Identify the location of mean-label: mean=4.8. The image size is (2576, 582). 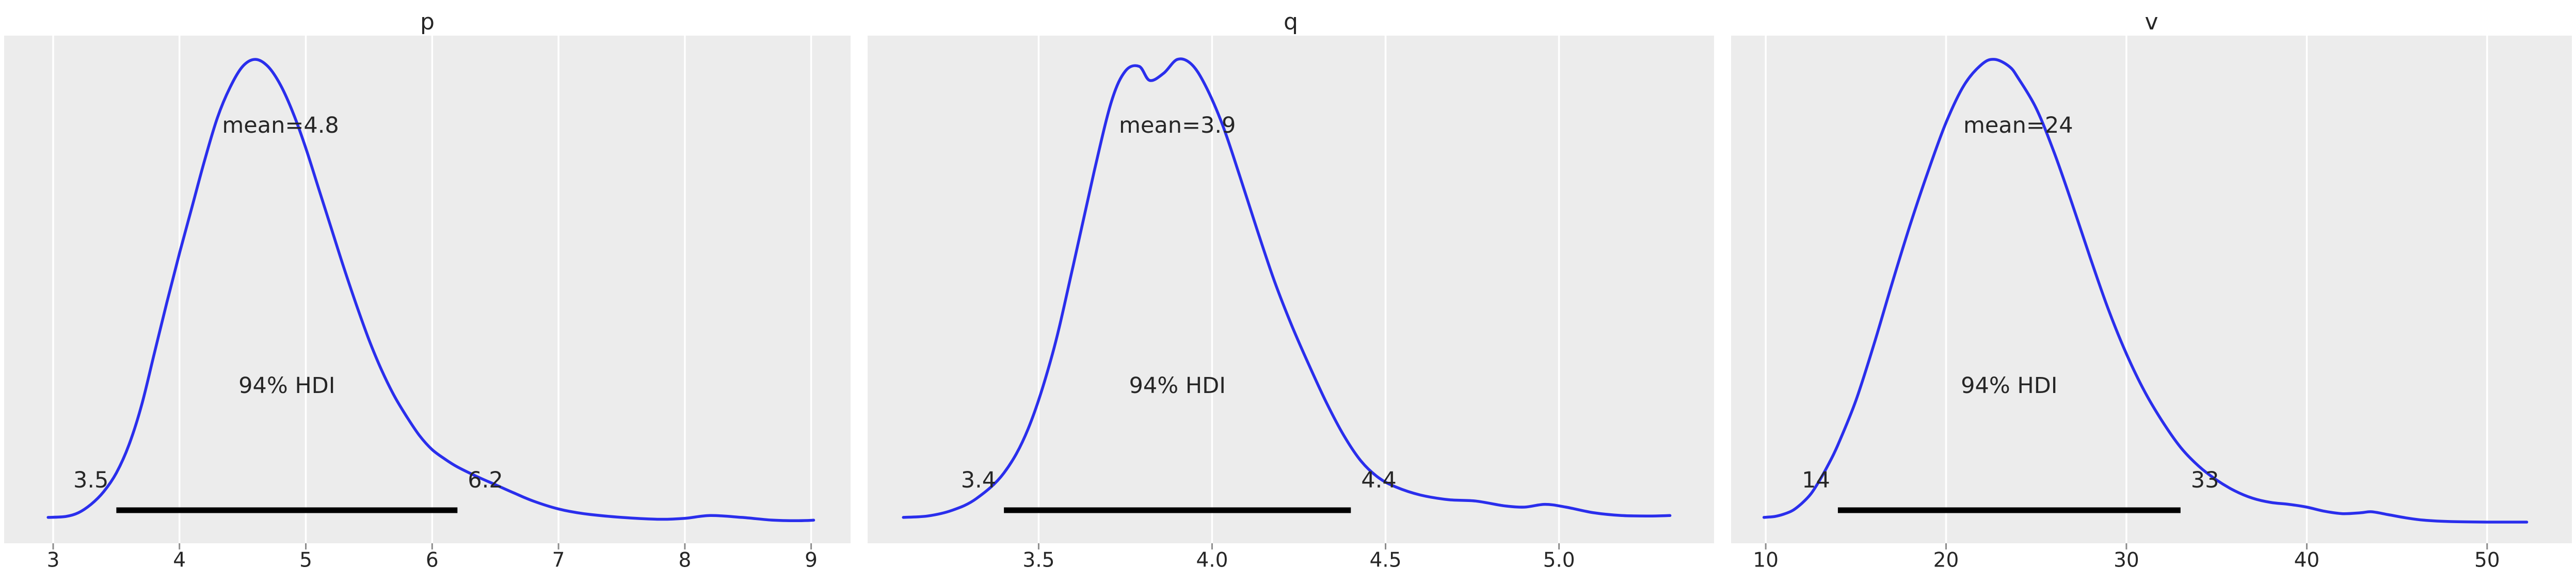
(280, 125).